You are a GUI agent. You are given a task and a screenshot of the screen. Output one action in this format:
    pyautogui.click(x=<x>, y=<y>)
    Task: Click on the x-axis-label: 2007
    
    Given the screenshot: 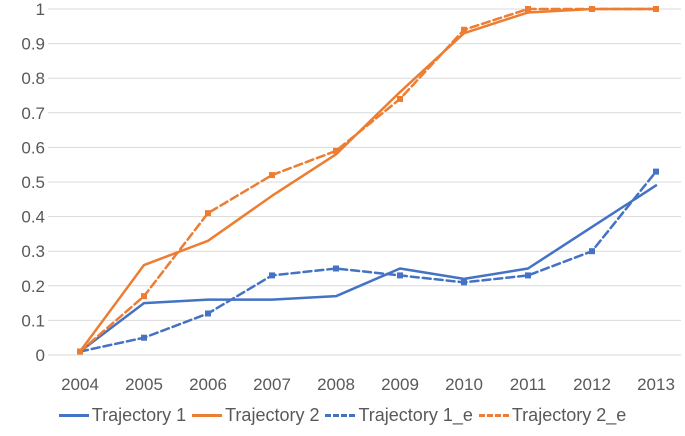 What is the action you would take?
    pyautogui.click(x=272, y=384)
    